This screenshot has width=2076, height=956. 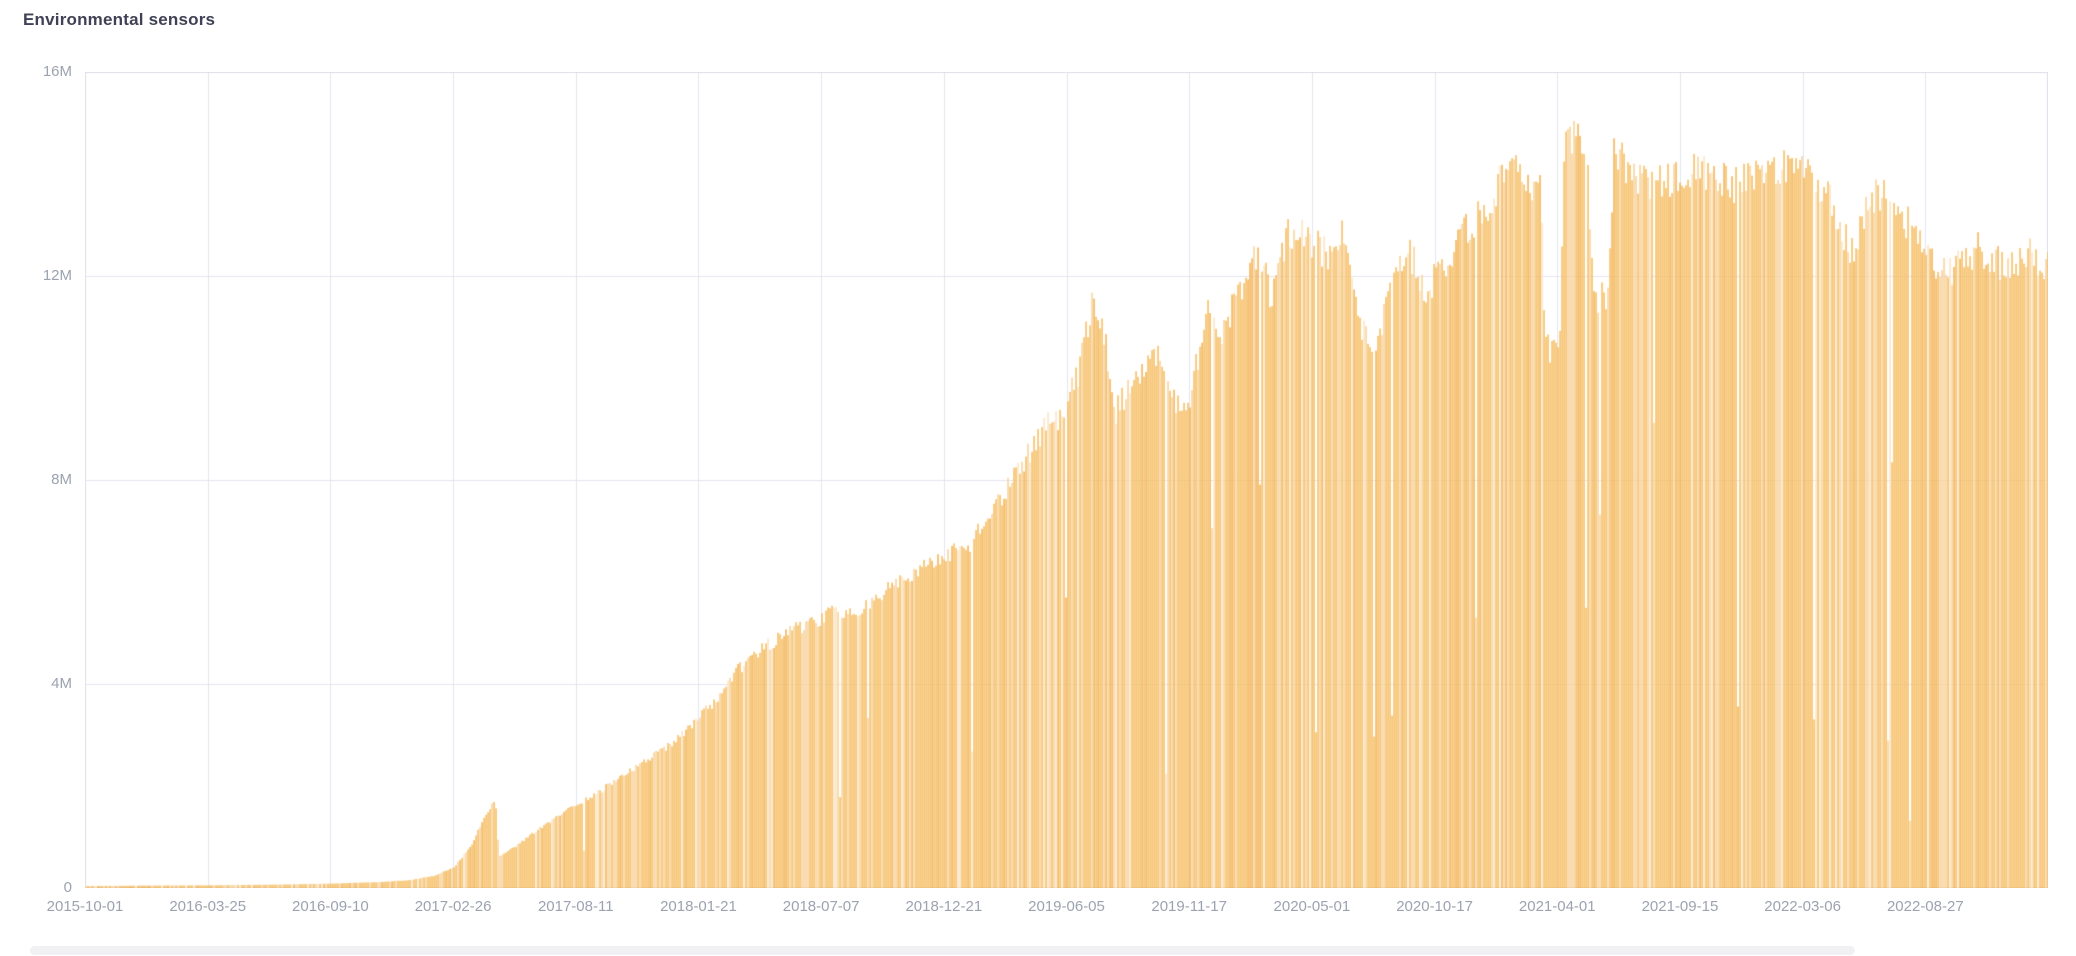 I want to click on x-axis-tick-label: 2022-08-27, so click(x=1925, y=906).